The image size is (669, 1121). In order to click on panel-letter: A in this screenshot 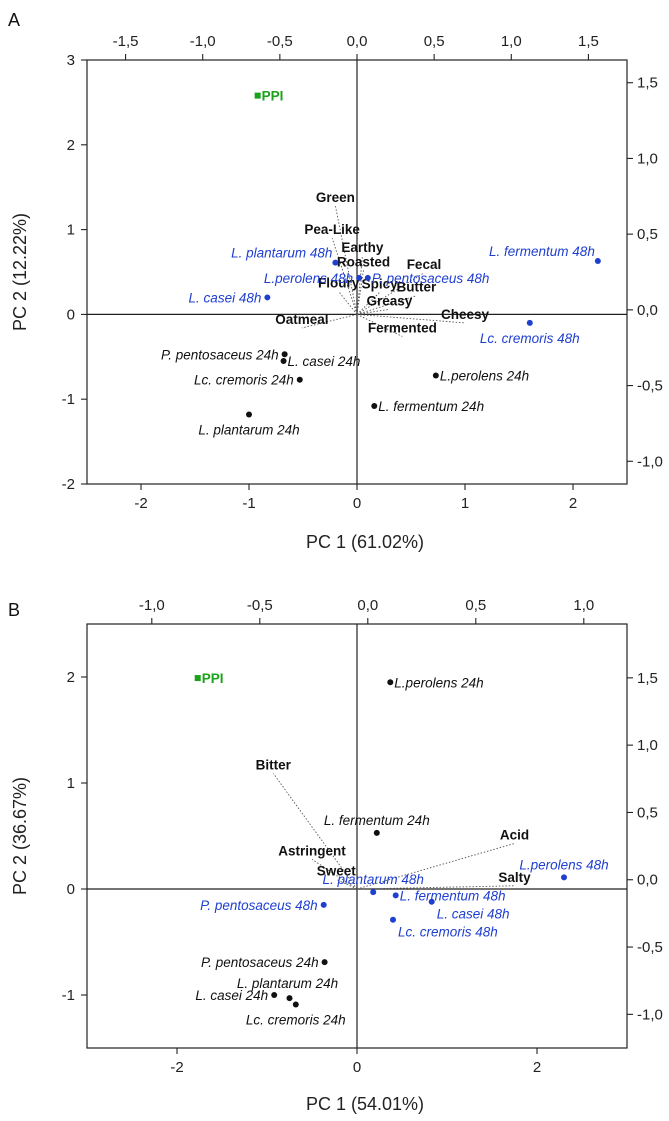, I will do `click(14, 20)`.